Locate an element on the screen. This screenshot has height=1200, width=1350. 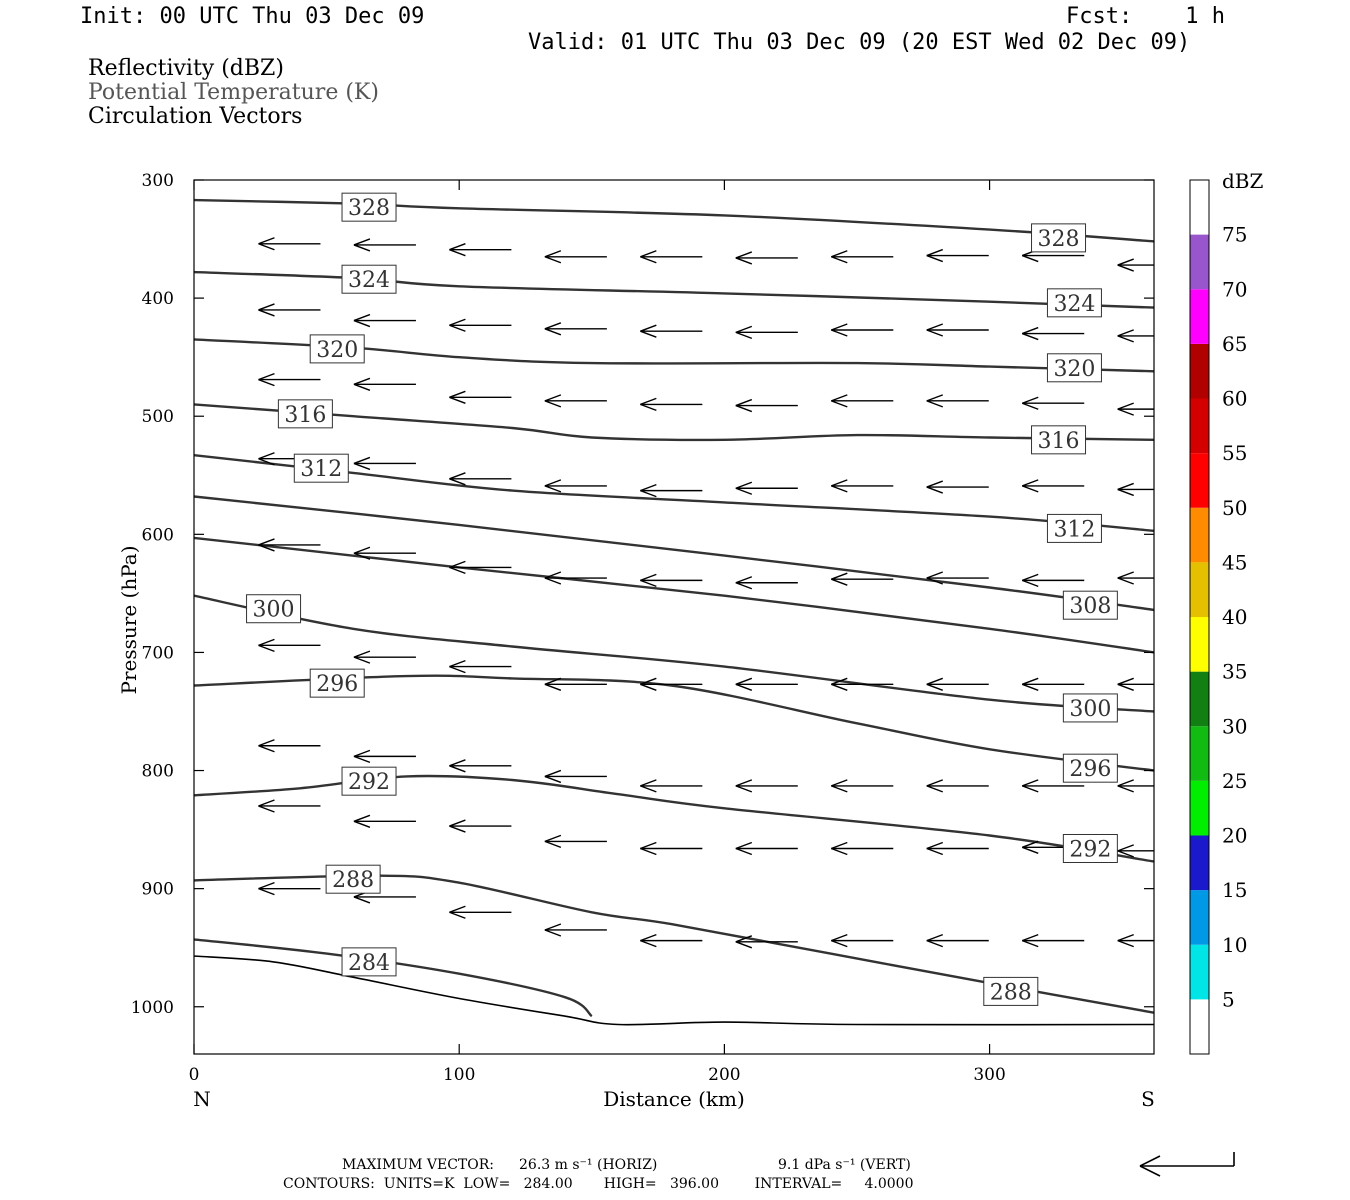
terrain-line is located at coordinates (674, 990).